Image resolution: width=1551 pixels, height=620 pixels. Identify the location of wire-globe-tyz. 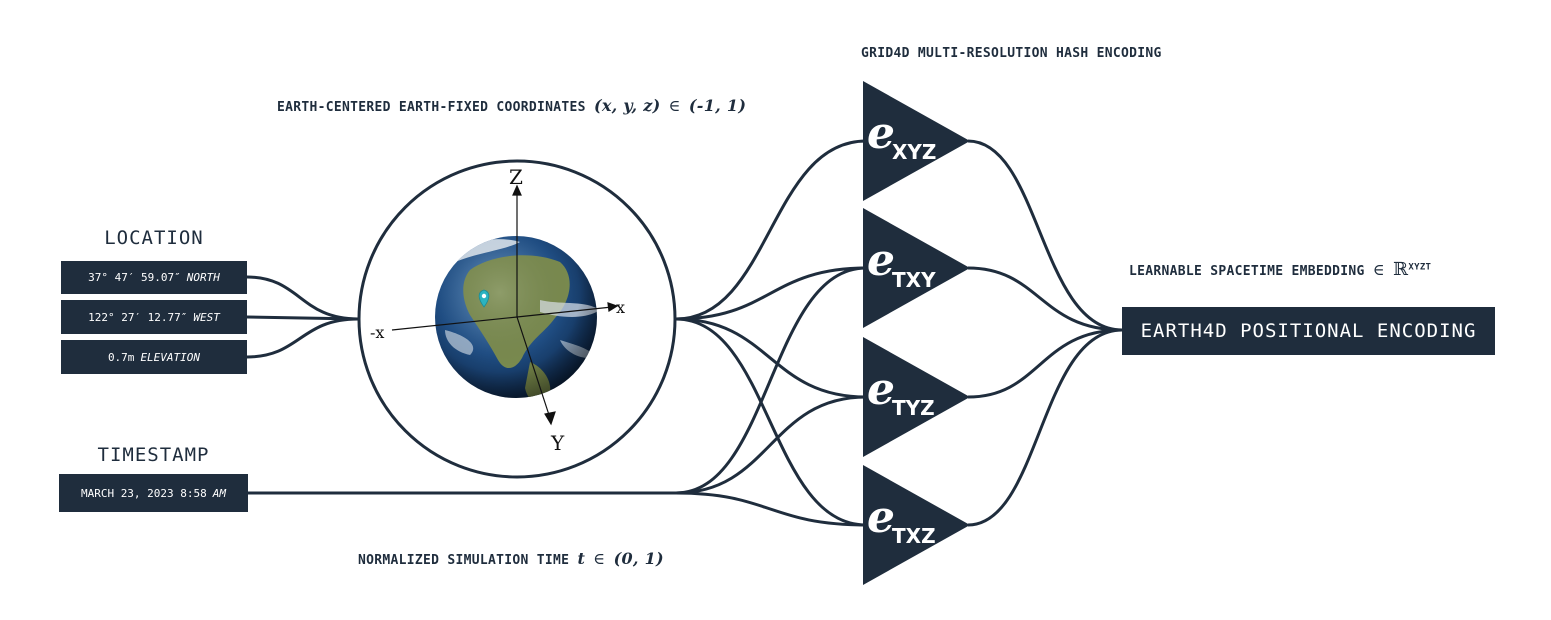
(771, 358).